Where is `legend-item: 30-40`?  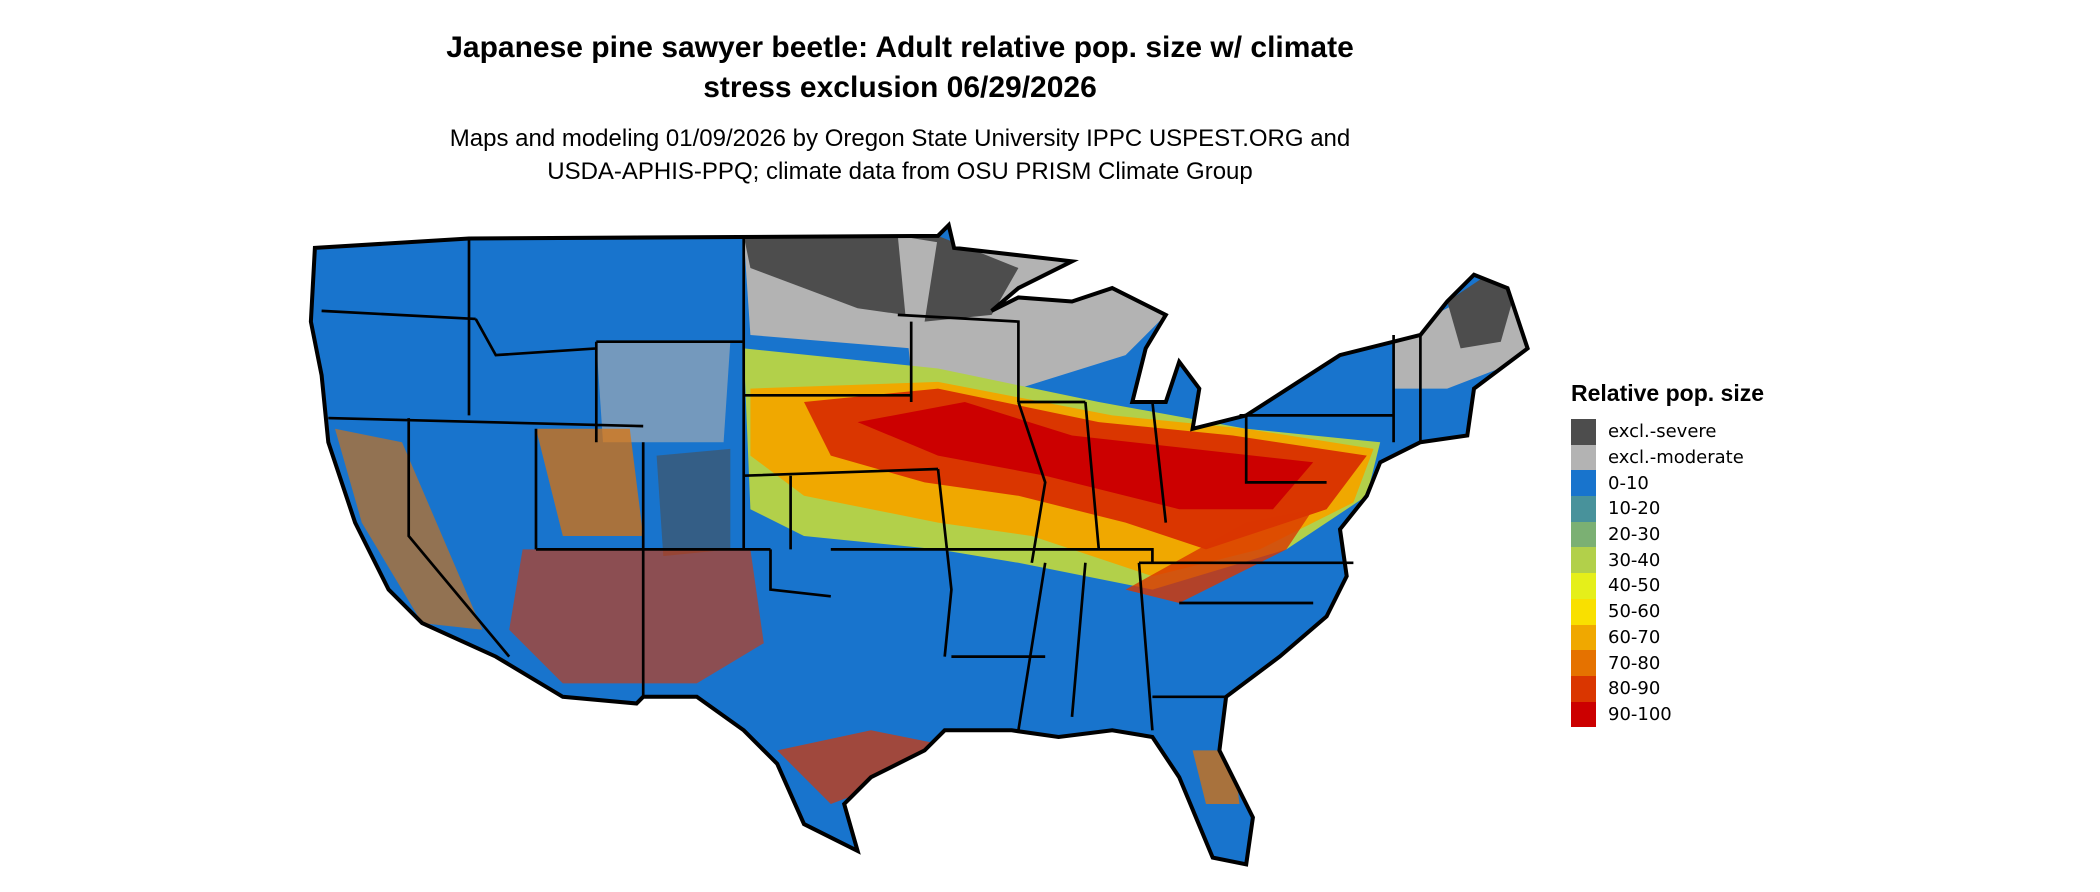 legend-item: 30-40 is located at coordinates (1667, 560).